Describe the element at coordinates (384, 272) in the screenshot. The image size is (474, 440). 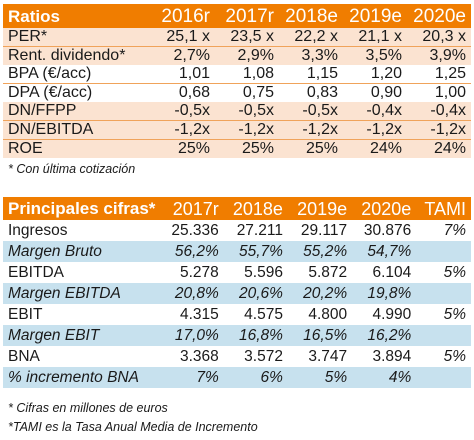
I see `cifras-value: 6.104` at that location.